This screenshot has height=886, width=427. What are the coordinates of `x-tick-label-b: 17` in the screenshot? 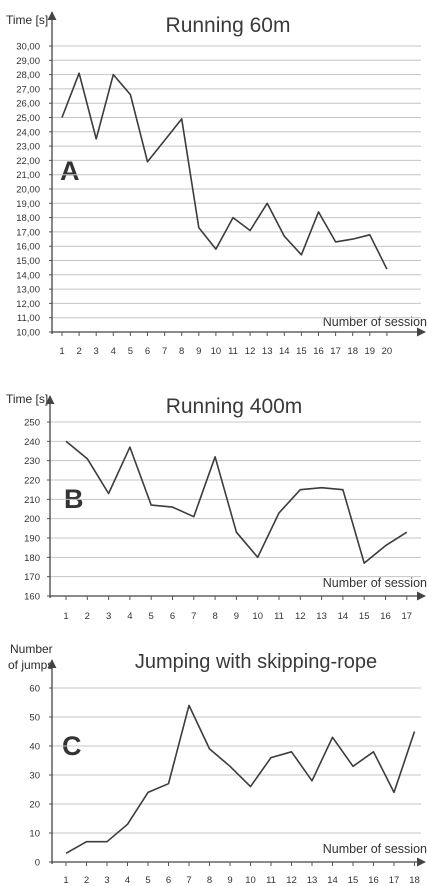 It's located at (407, 616).